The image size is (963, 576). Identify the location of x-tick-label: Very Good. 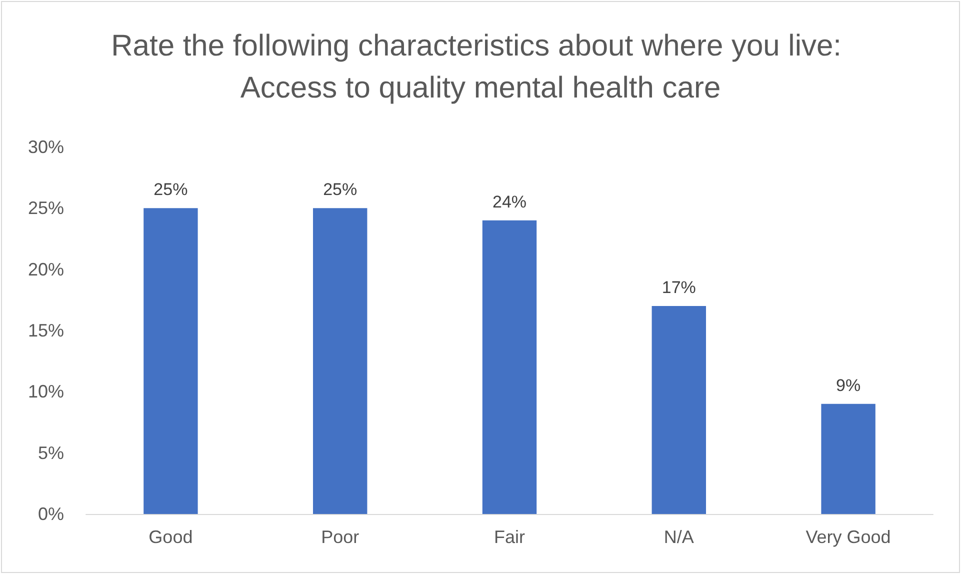
(848, 537).